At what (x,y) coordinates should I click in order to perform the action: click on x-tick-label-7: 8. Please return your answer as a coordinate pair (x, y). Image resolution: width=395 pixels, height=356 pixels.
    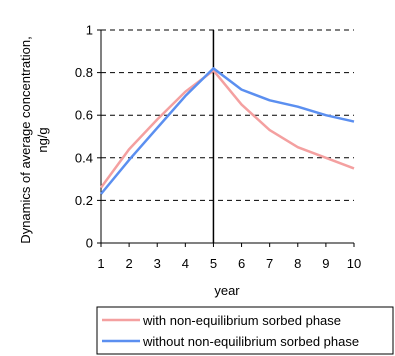
    Looking at the image, I should click on (297, 263).